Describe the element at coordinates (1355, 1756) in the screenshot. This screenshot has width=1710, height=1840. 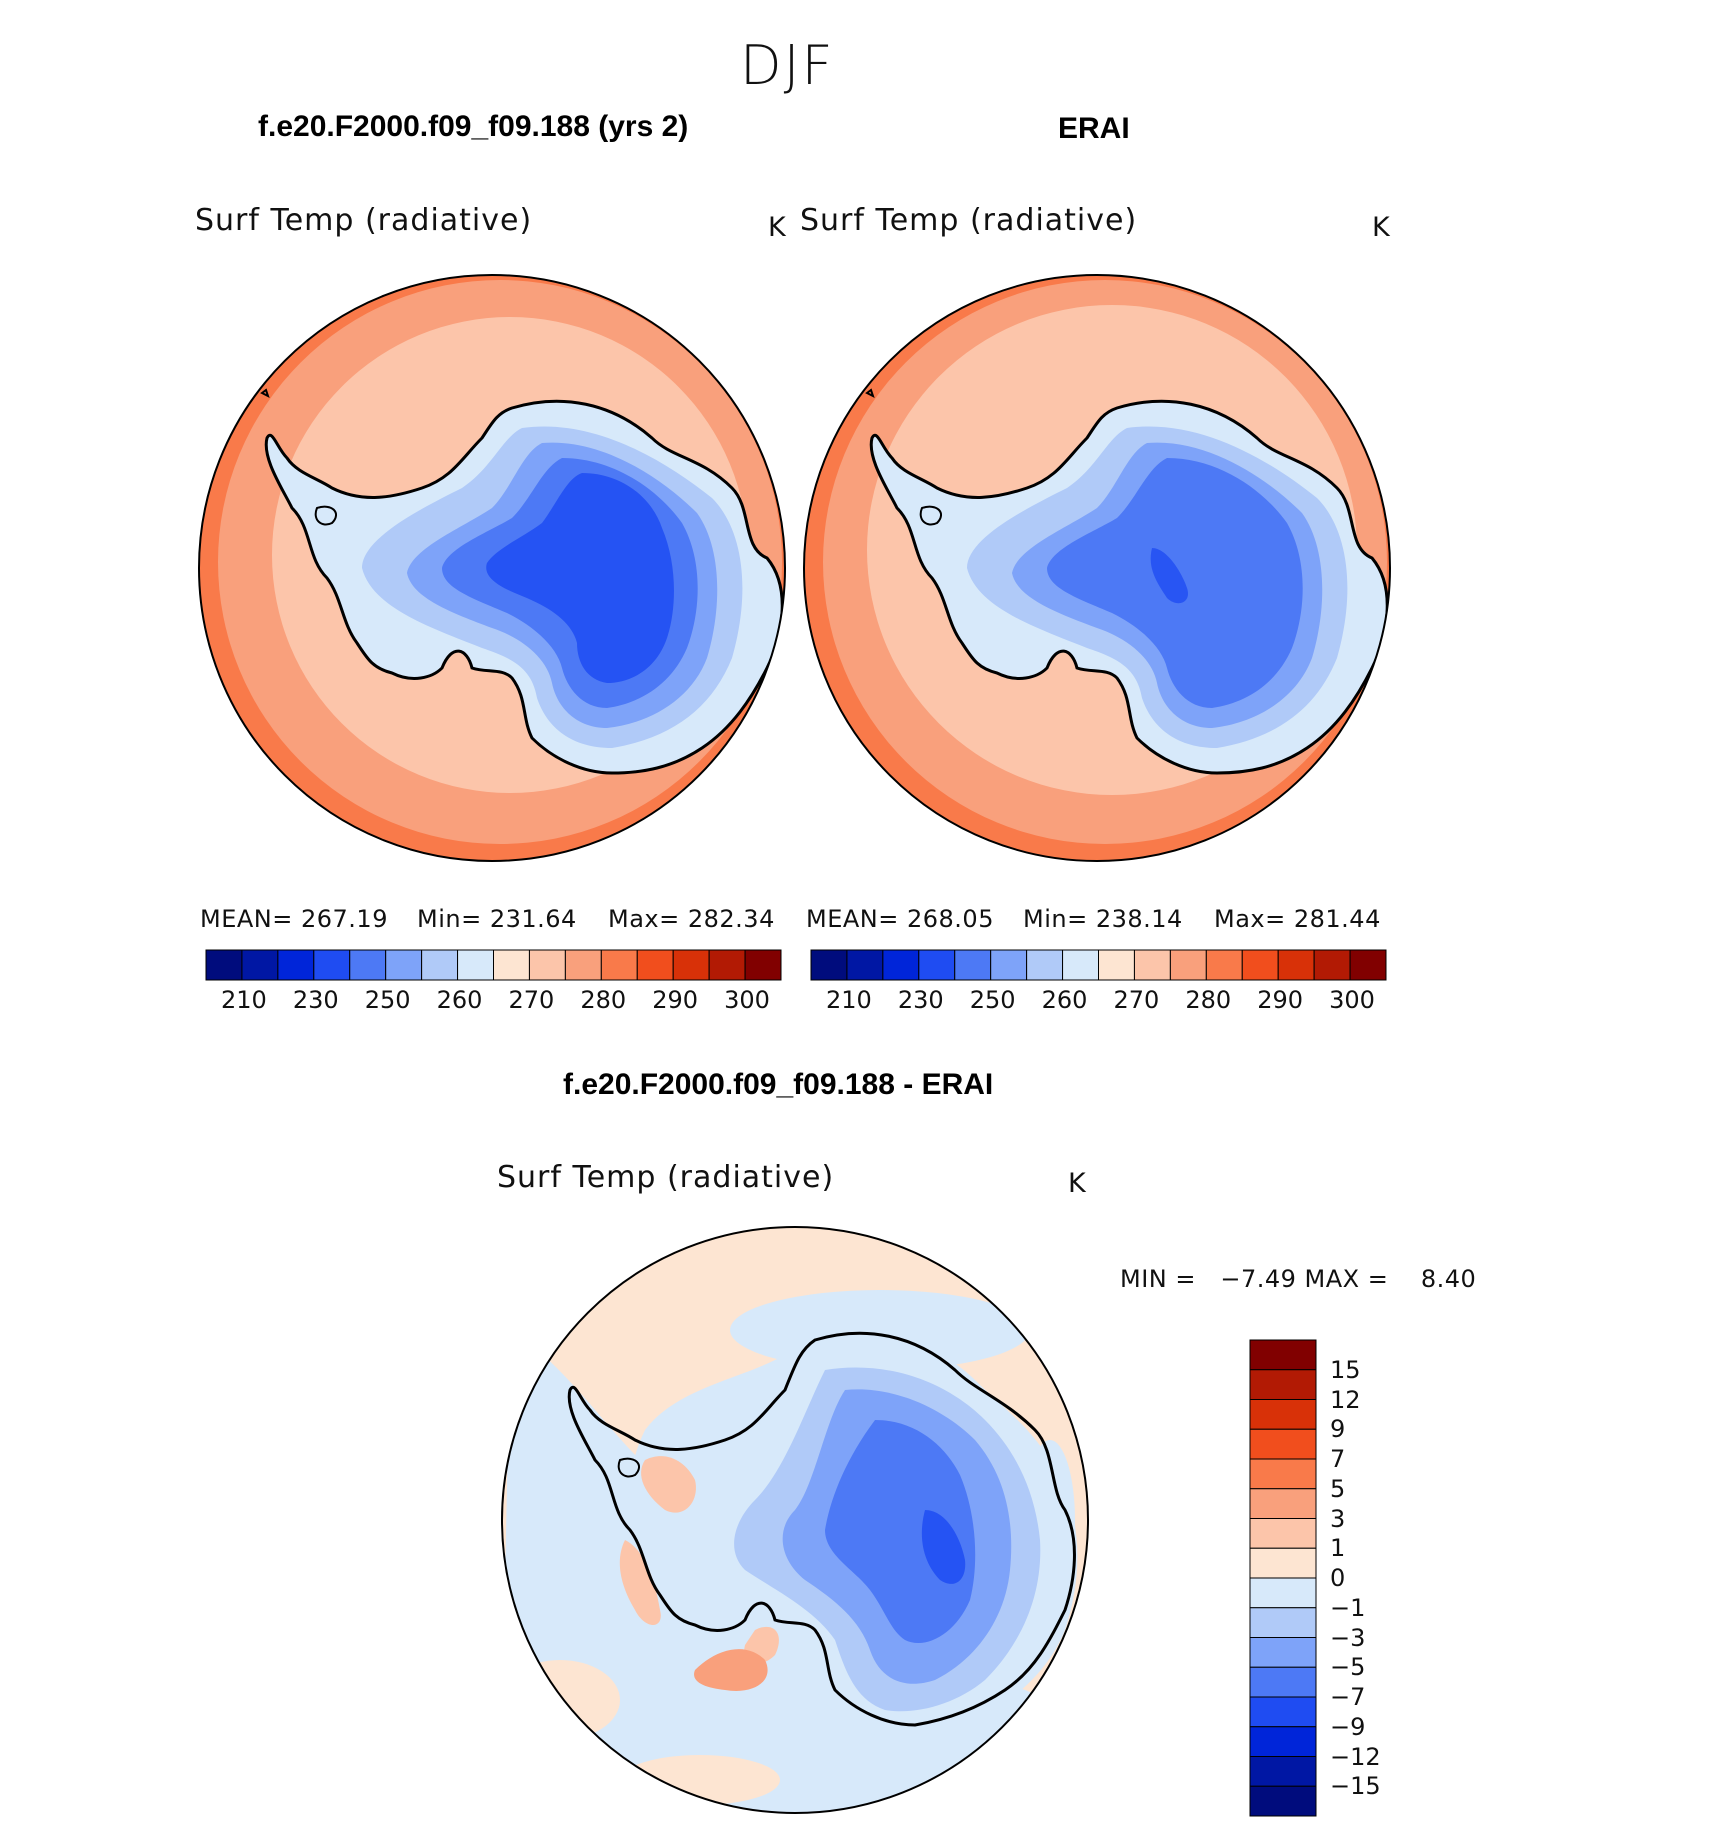
I see `colorbar-tick-label: −12` at that location.